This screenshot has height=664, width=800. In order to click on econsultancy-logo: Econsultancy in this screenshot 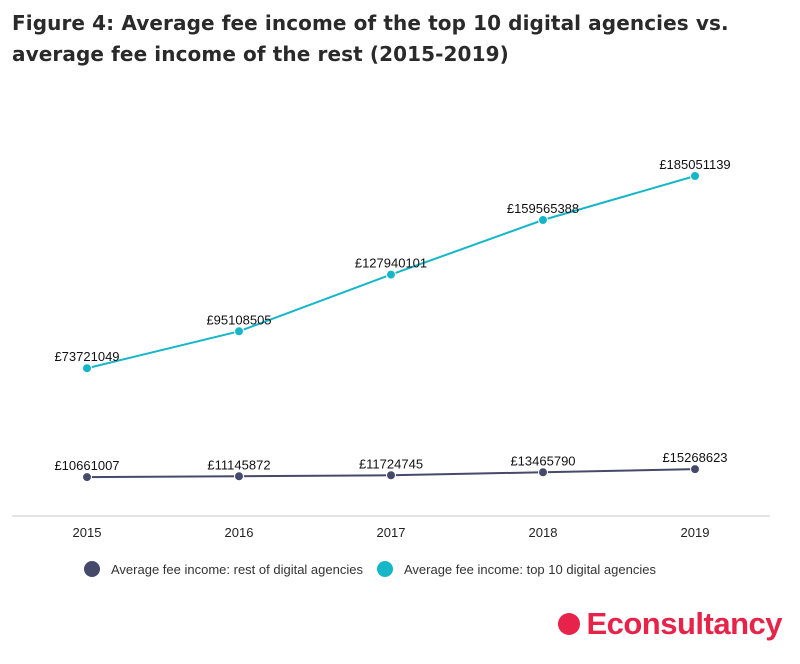, I will do `click(670, 624)`.